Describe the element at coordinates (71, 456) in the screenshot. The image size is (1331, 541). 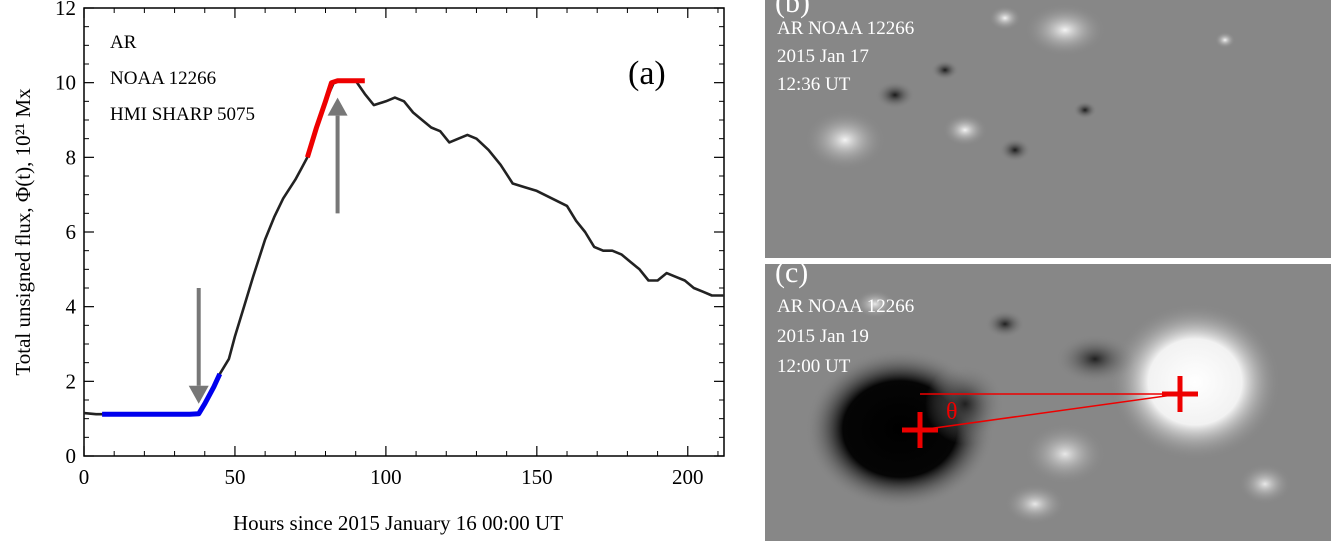
I see `y-tick-label: 0` at that location.